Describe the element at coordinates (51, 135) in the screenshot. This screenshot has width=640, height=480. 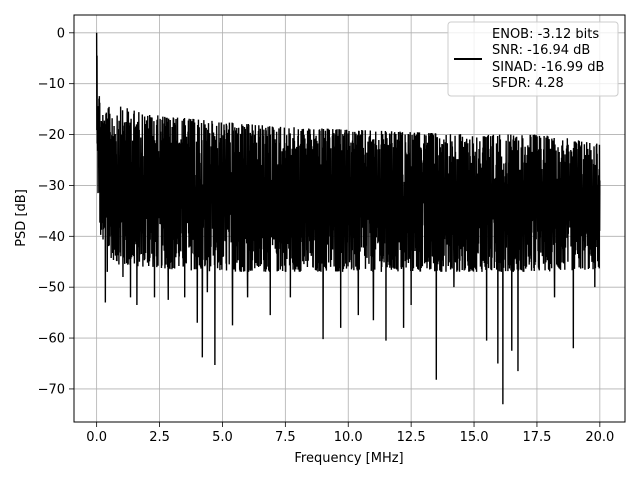
I see `y-tick-label-2: −20` at that location.